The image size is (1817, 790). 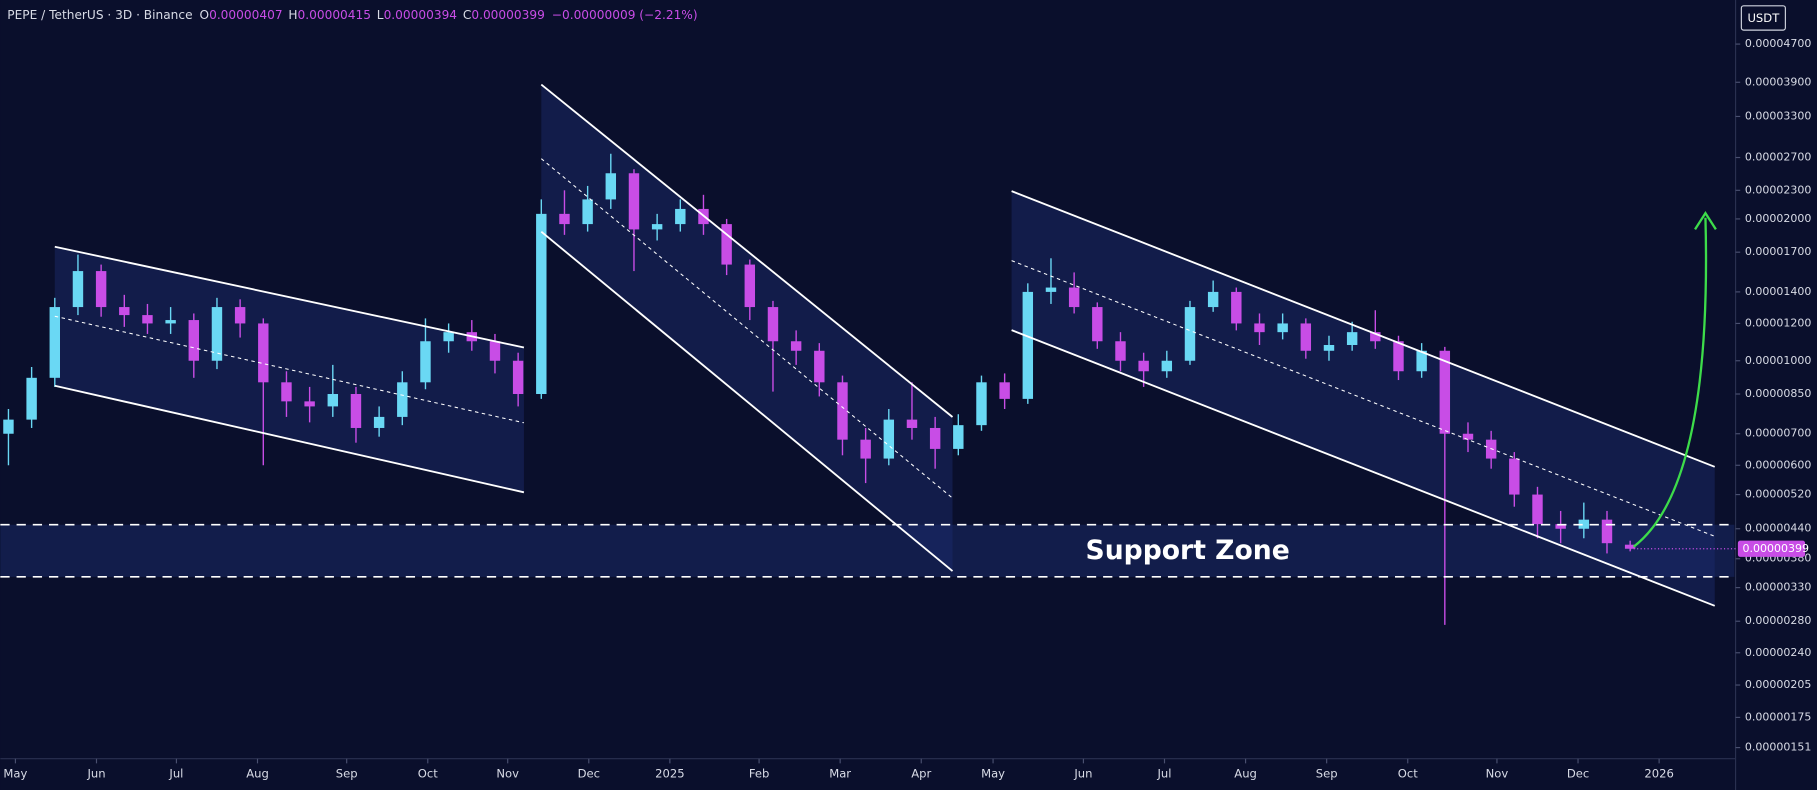 What do you see at coordinates (99, 15) in the screenshot?
I see `symbol: PEPE / TetherUS · 3D · Binance` at bounding box center [99, 15].